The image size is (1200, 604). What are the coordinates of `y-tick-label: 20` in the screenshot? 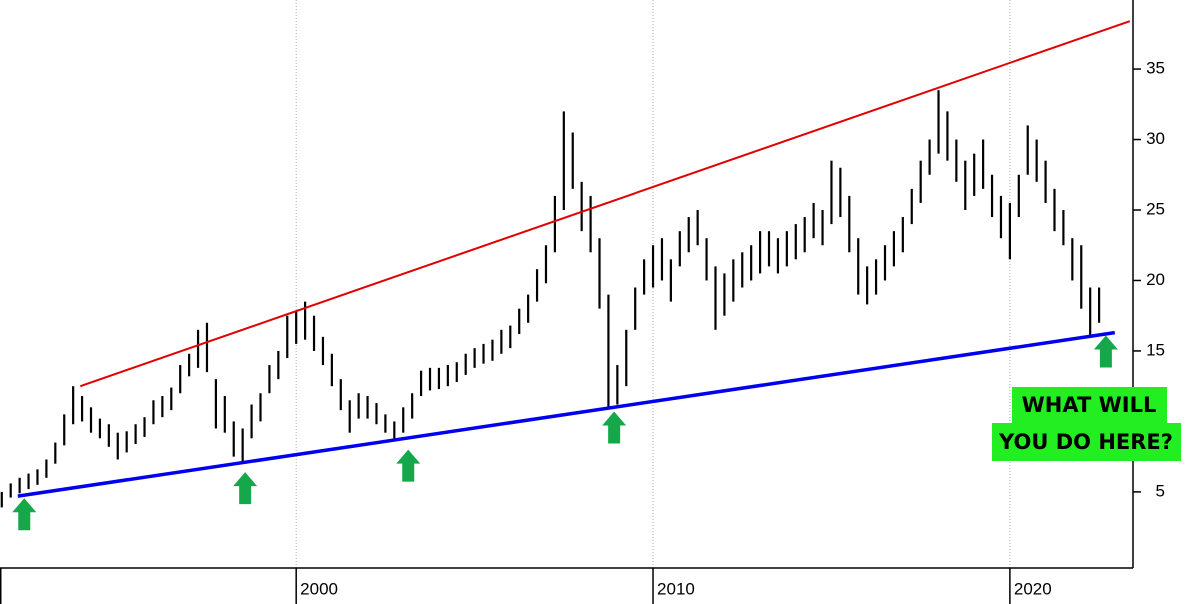 It's located at (1155, 279).